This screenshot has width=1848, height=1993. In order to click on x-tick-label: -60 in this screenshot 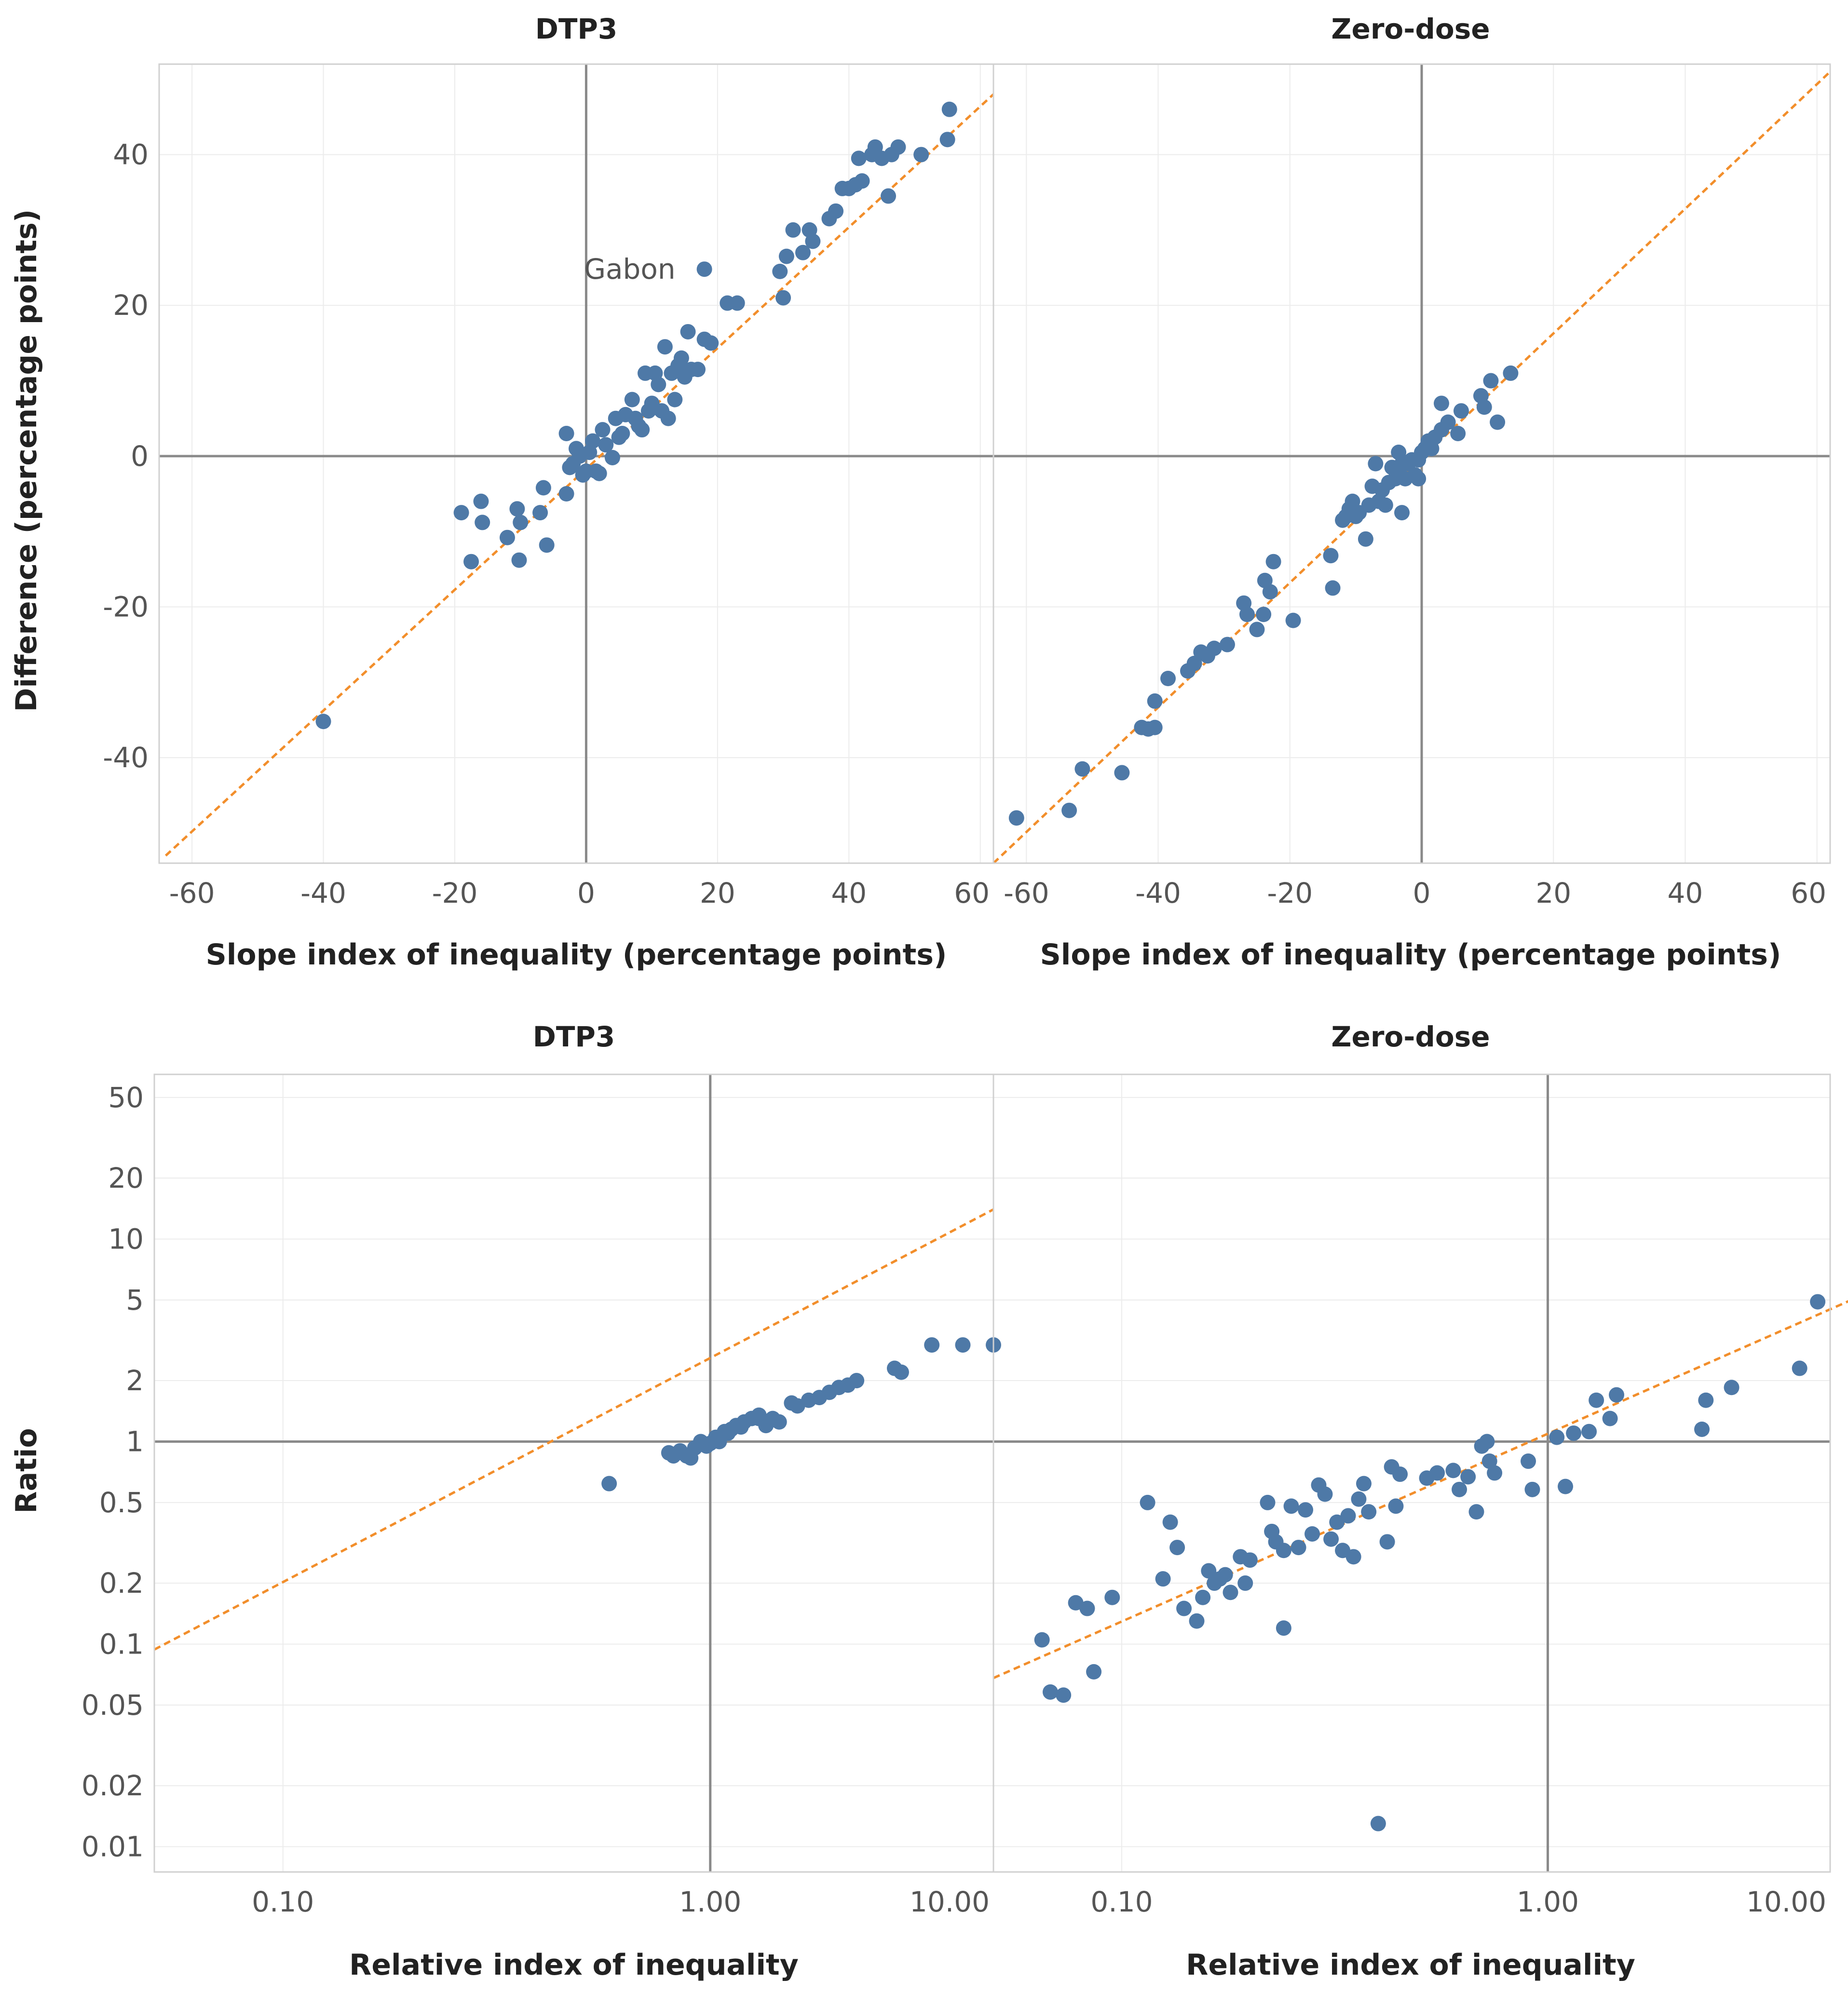, I will do `click(1026, 893)`.